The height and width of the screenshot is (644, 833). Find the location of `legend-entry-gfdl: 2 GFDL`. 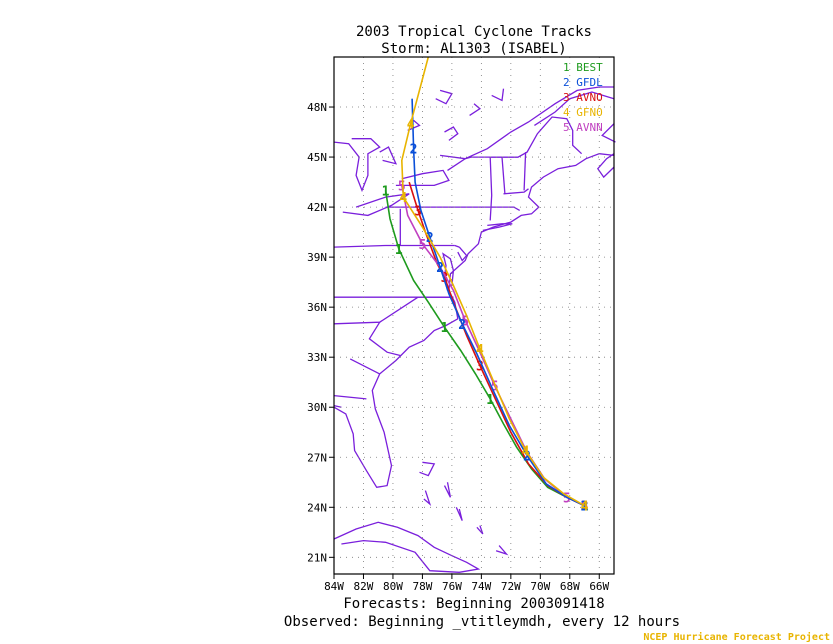

legend-entry-gfdl: 2 GFDL is located at coordinates (583, 82).